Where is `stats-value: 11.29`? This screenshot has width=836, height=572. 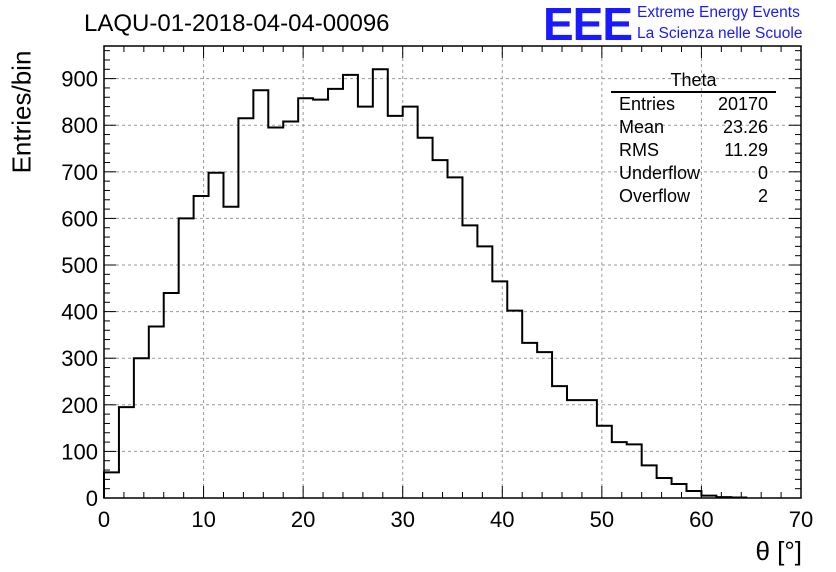
stats-value: 11.29 is located at coordinates (746, 150).